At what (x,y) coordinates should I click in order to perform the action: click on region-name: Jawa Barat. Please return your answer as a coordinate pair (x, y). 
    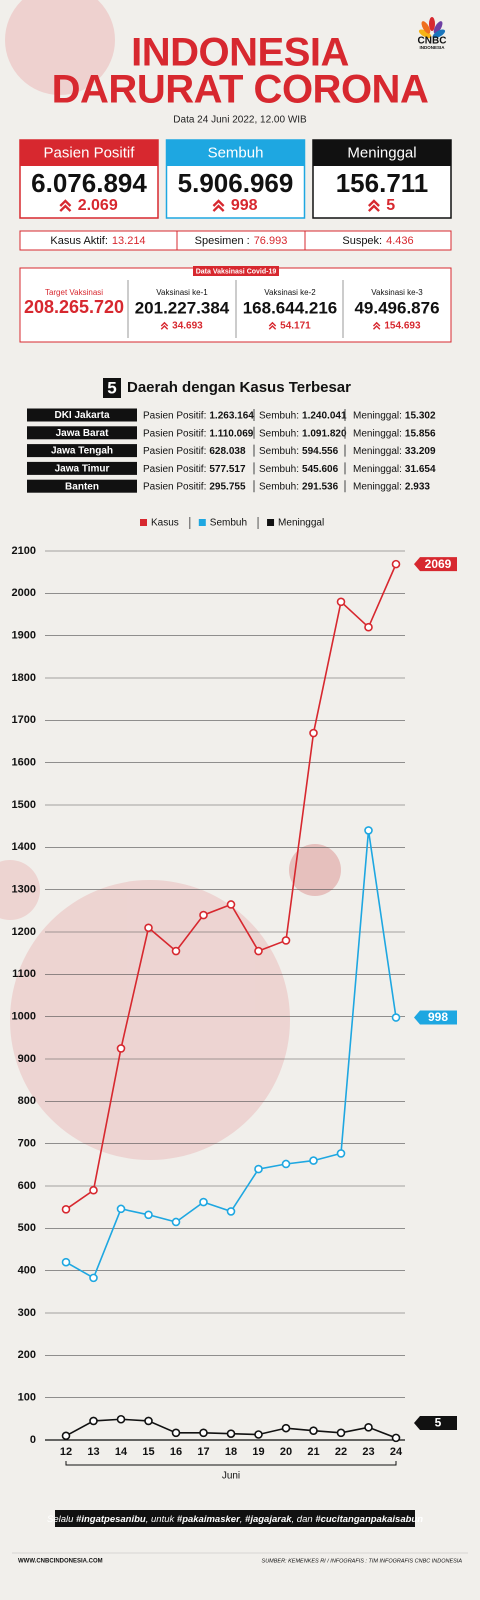
    Looking at the image, I should click on (82, 433).